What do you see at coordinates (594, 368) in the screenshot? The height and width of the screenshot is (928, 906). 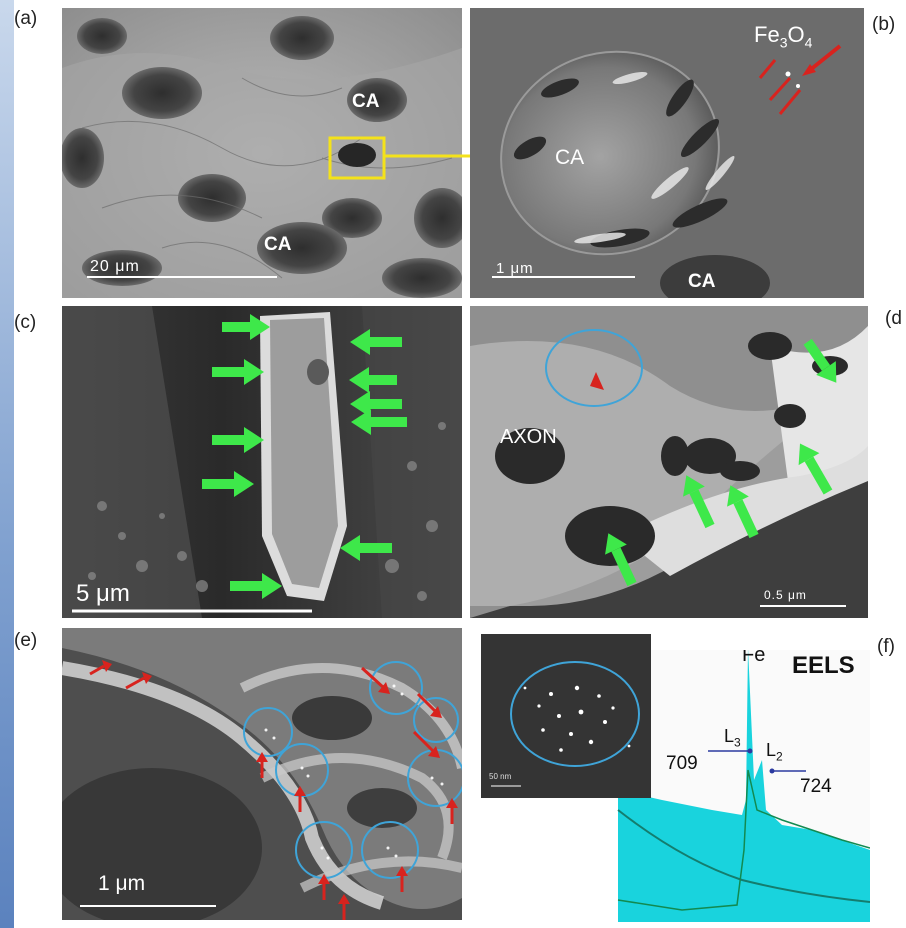 I see `particle-circle` at bounding box center [594, 368].